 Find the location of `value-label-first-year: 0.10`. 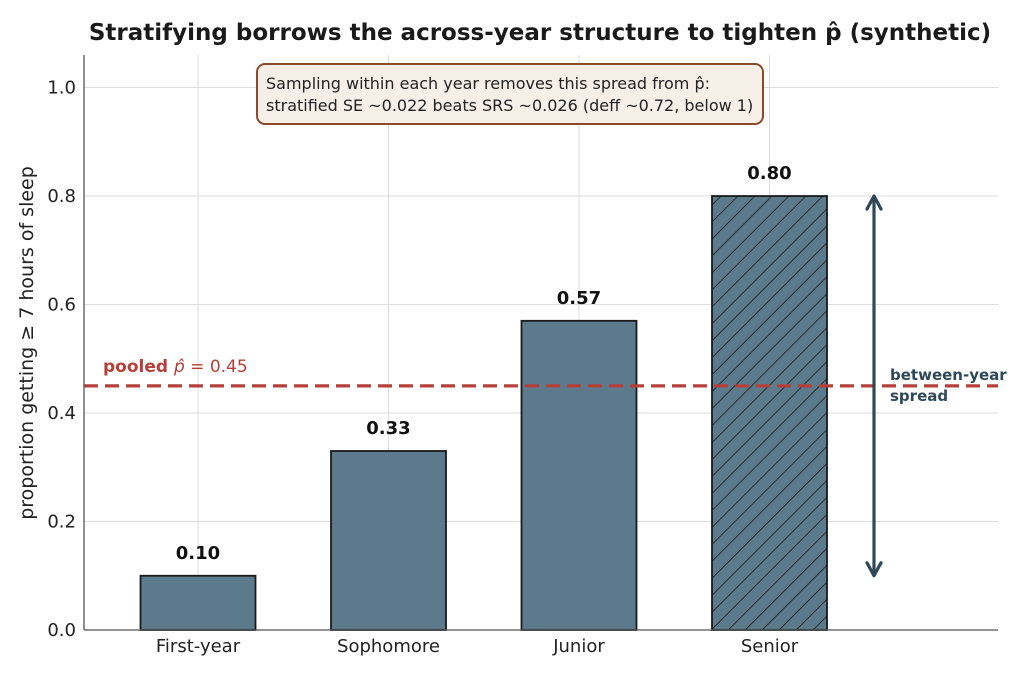

value-label-first-year: 0.10 is located at coordinates (198, 553).